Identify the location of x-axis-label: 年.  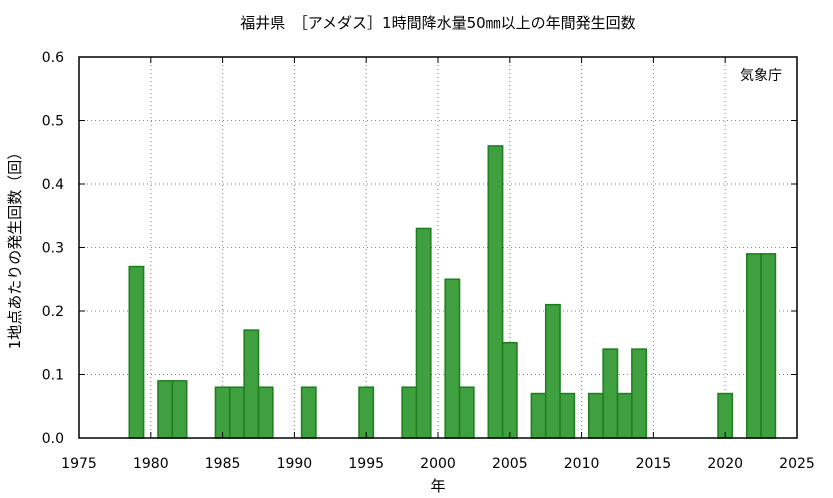
(437, 486).